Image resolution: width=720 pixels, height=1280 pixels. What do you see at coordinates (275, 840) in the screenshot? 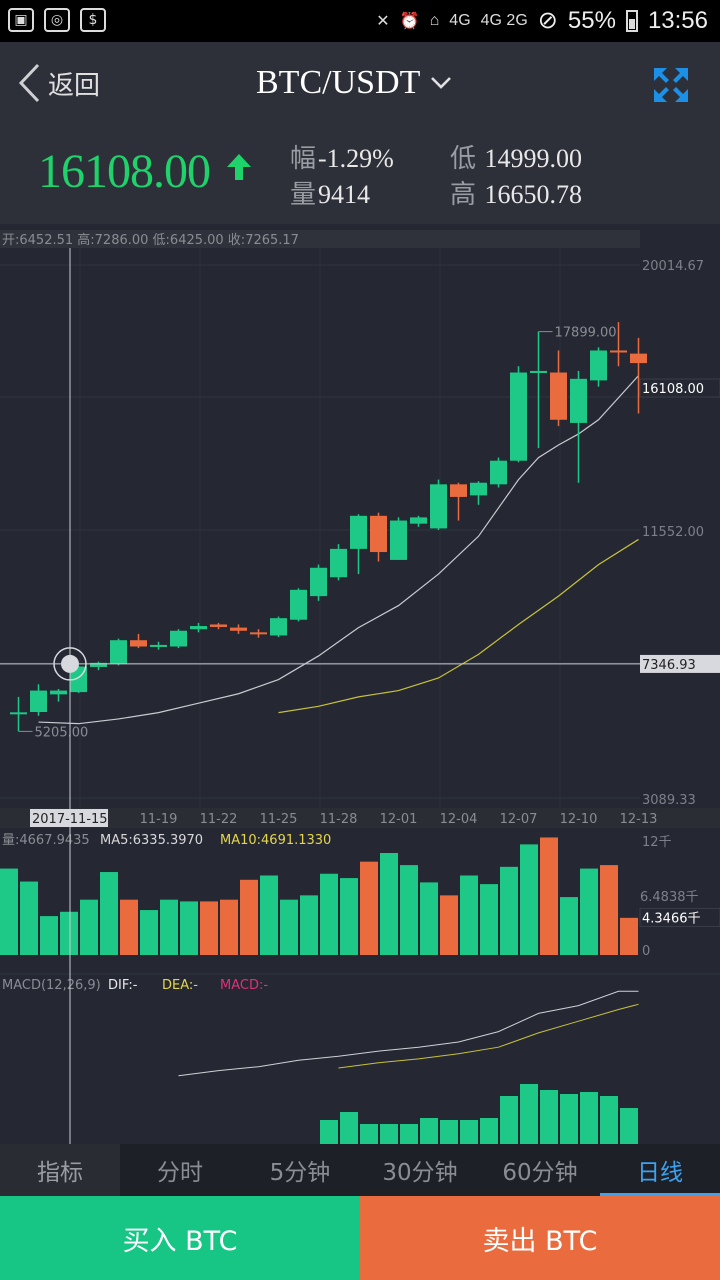
I see `ma10-label: MA10:4691.1330` at bounding box center [275, 840].